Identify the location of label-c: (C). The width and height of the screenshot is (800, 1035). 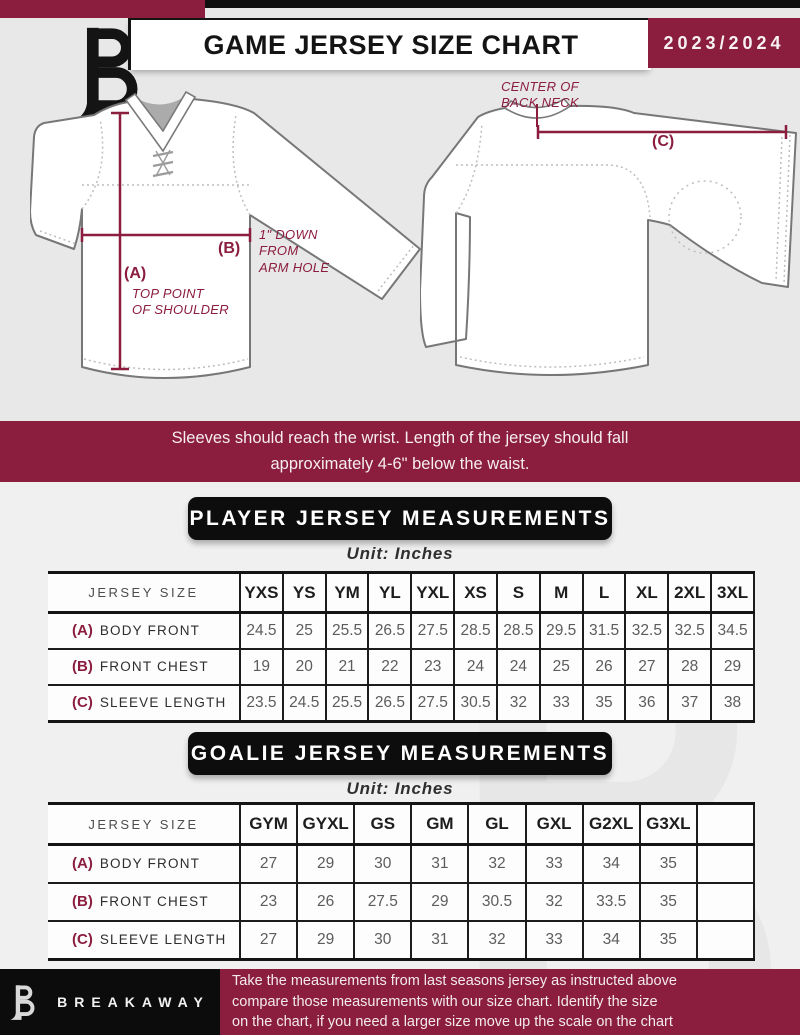
(663, 141).